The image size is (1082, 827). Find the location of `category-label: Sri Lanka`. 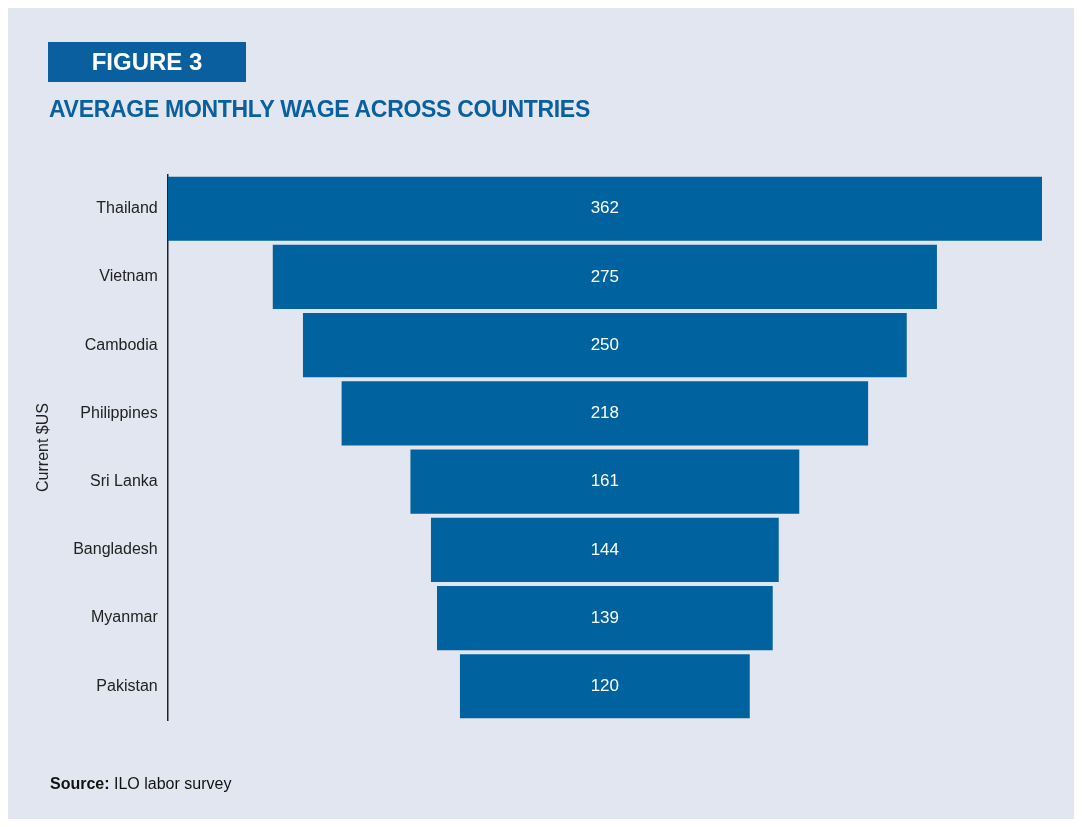

category-label: Sri Lanka is located at coordinates (124, 481).